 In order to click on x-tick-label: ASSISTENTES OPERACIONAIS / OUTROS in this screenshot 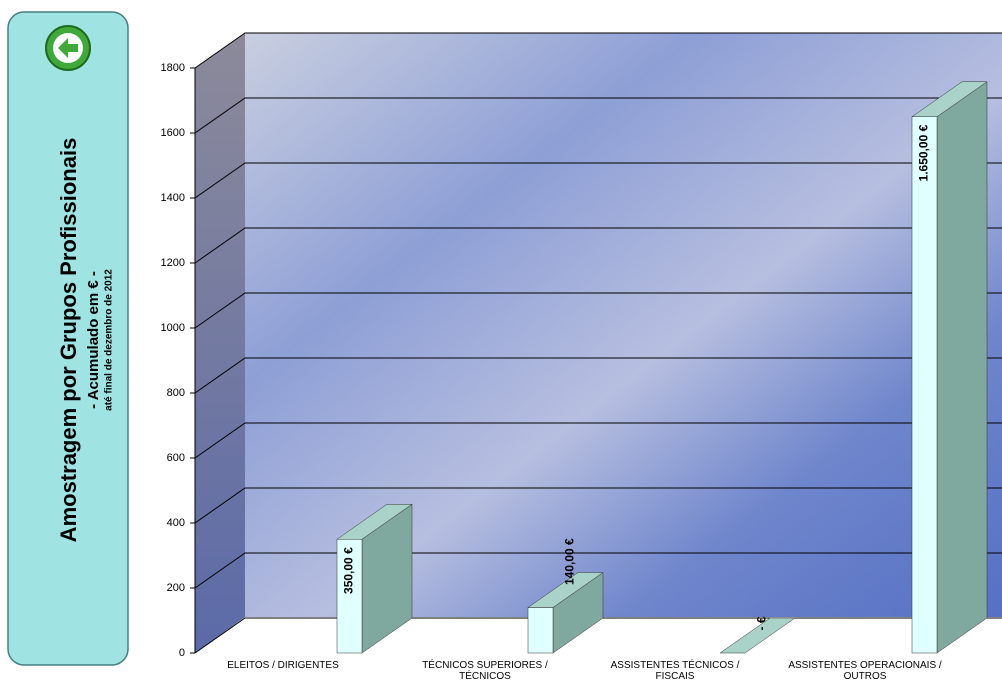, I will do `click(865, 671)`.